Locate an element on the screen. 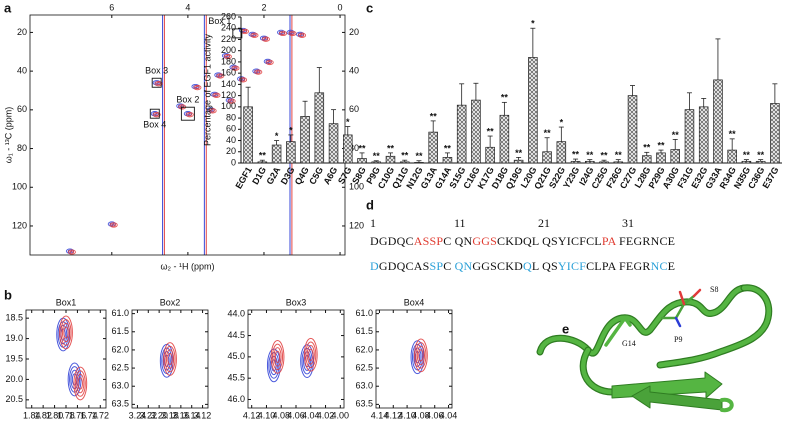 Image resolution: width=788 pixels, height=425 pixels. y-axis-label: ω₁ - ¹³C (ppm) is located at coordinates (8, 135).